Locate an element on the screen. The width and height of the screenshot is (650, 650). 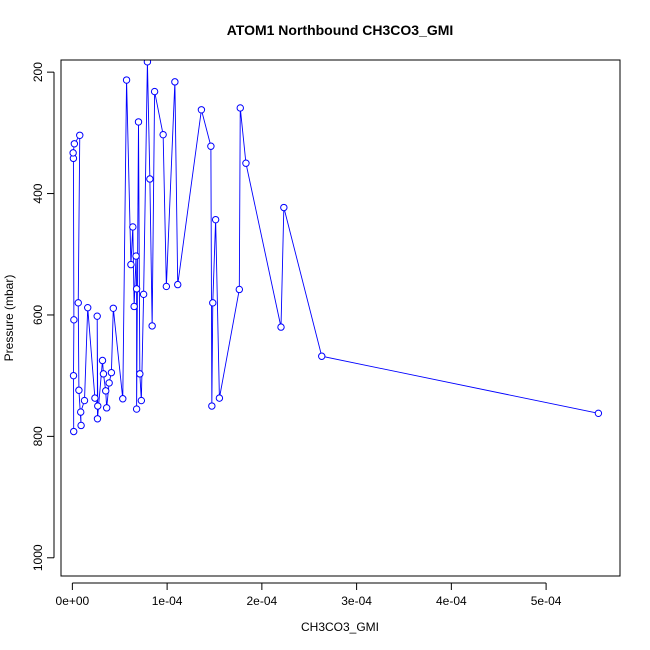
x-axis-label: CH3CO3_GMI is located at coordinates (340, 627).